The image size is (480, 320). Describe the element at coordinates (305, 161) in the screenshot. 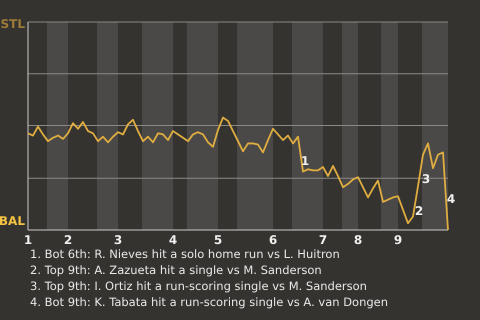

I see `annotation: 1` at that location.